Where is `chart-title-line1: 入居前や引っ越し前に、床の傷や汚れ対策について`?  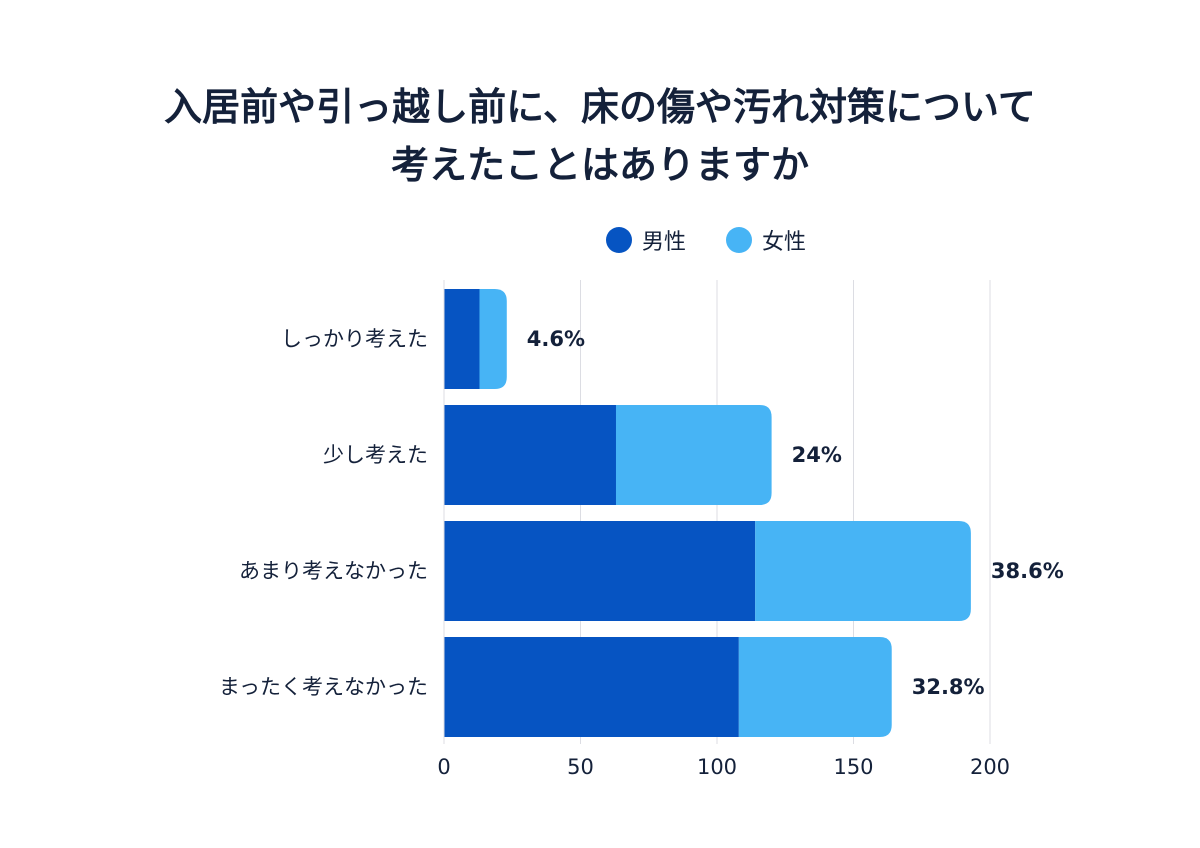 chart-title-line1: 入居前や引っ越し前に、床の傷や汚れ対策について is located at coordinates (600, 107).